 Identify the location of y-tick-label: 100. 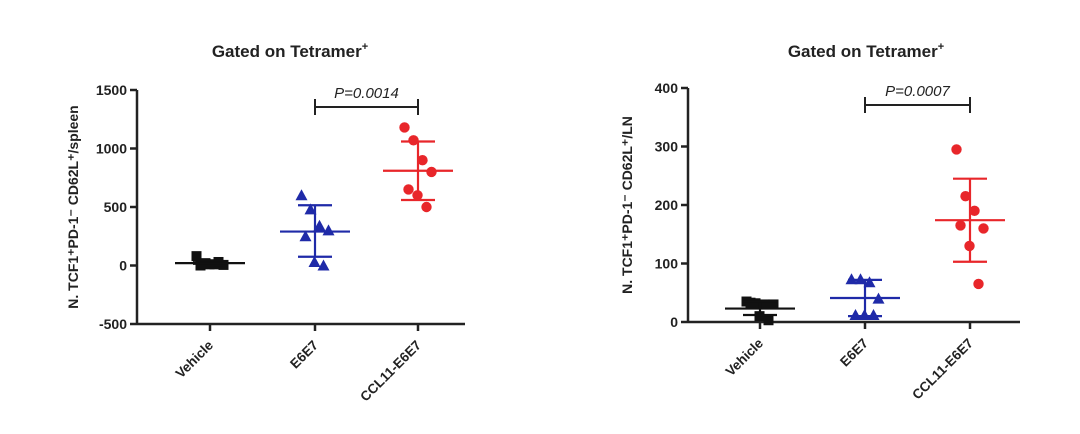
(667, 264).